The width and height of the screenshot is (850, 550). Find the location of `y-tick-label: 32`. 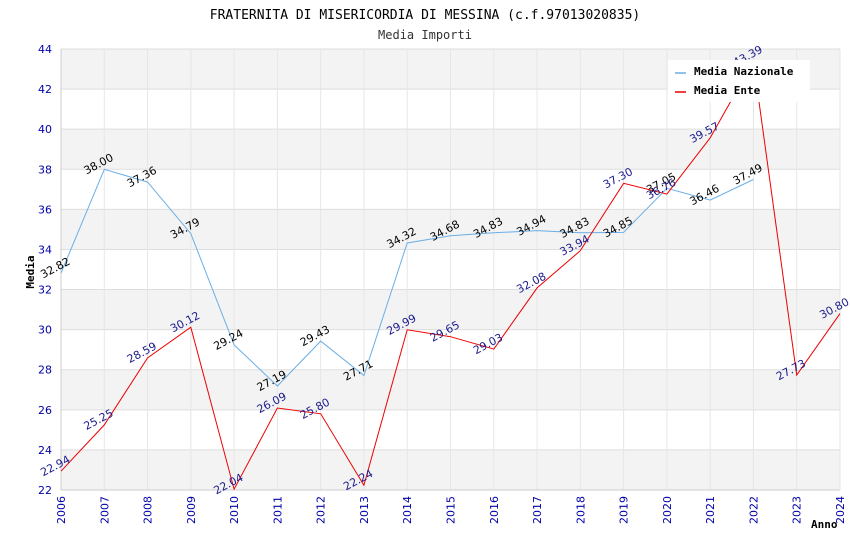

y-tick-label: 32 is located at coordinates (45, 290).